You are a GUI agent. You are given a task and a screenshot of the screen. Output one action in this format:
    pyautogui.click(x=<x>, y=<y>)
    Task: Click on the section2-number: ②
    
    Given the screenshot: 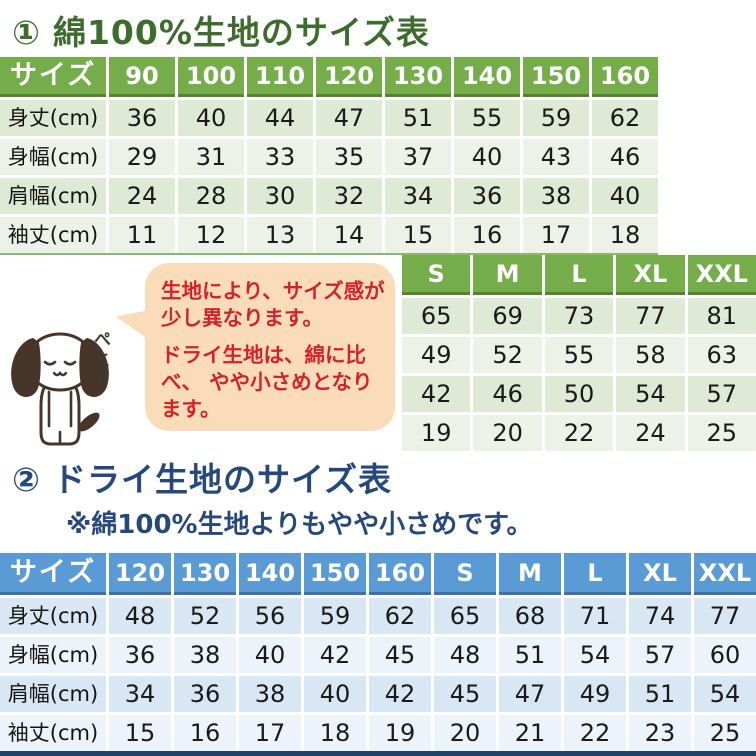 What is the action you would take?
    pyautogui.click(x=26, y=479)
    